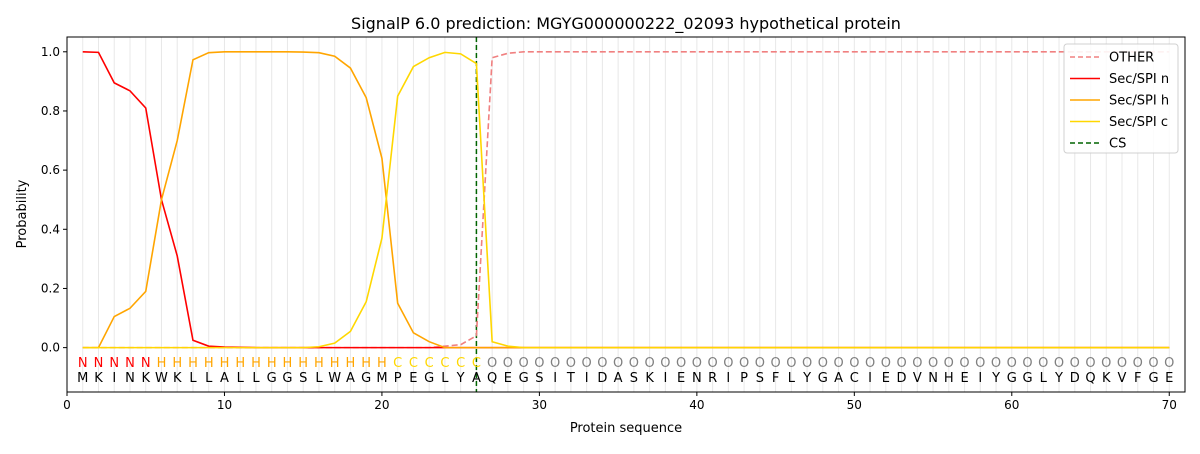 The width and height of the screenshot is (1200, 454). I want to click on legend: OTHER Sec/SPI n Sec/SPI h Sec/SPI c CS, so click(1121, 98).